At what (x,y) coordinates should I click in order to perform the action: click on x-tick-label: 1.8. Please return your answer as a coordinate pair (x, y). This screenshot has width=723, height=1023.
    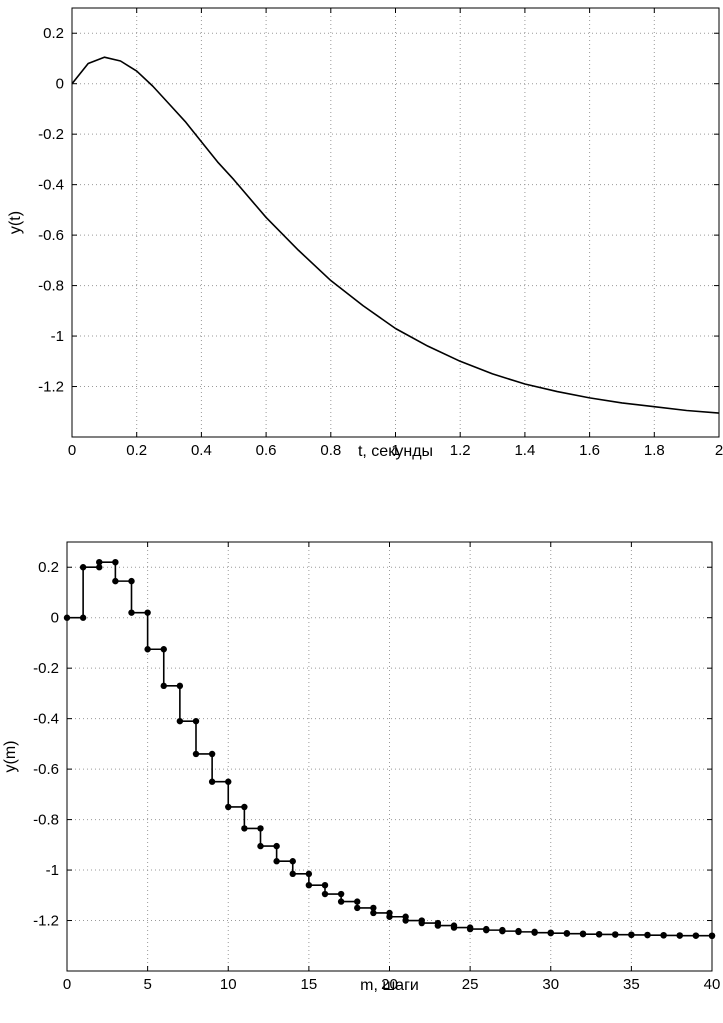
    Looking at the image, I should click on (654, 450).